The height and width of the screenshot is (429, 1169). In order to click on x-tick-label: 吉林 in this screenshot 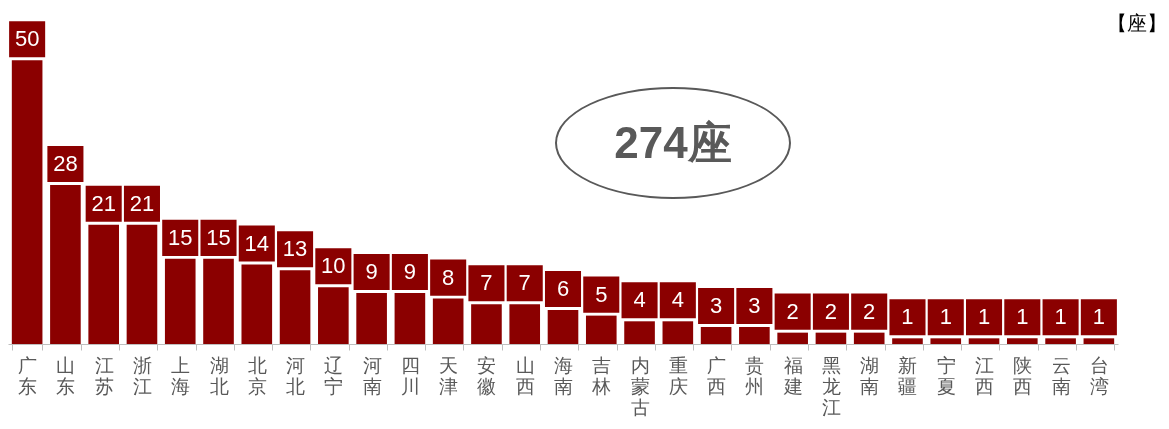, I will do `click(601, 375)`.